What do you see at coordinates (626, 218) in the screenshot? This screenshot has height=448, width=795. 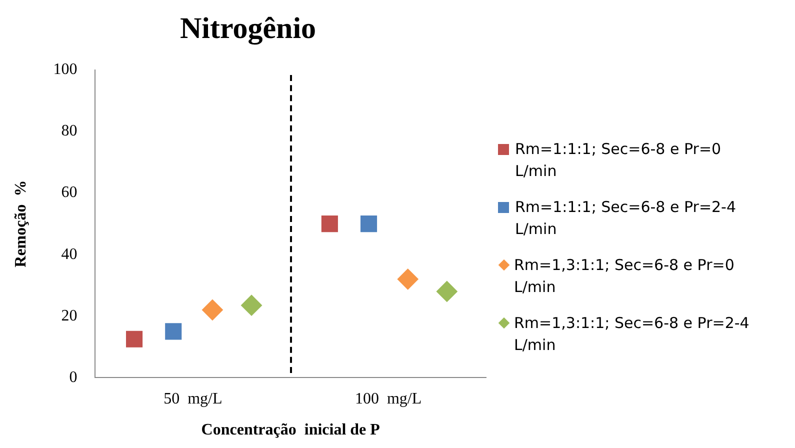 I see `legend-label: Rm=1:1:1; Sec=6-8 e Pr=2-4 L/min` at bounding box center [626, 218].